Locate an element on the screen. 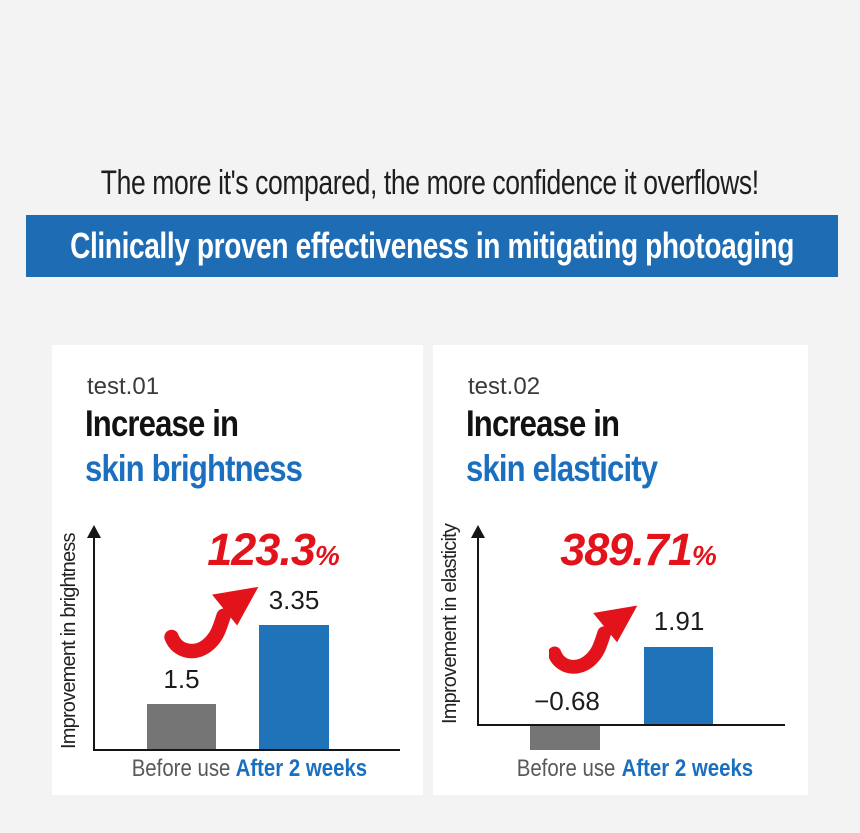 This screenshot has width=860, height=833. card-title-line2: skin elasticity is located at coordinates (580, 469).